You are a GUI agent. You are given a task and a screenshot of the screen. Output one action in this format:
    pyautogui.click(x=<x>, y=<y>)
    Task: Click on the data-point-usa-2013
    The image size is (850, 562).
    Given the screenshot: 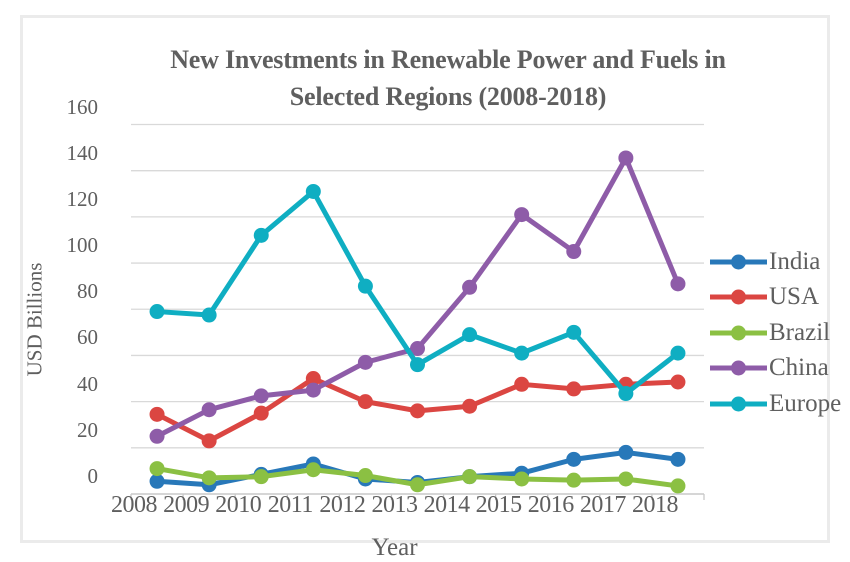 What is the action you would take?
    pyautogui.click(x=417, y=411)
    